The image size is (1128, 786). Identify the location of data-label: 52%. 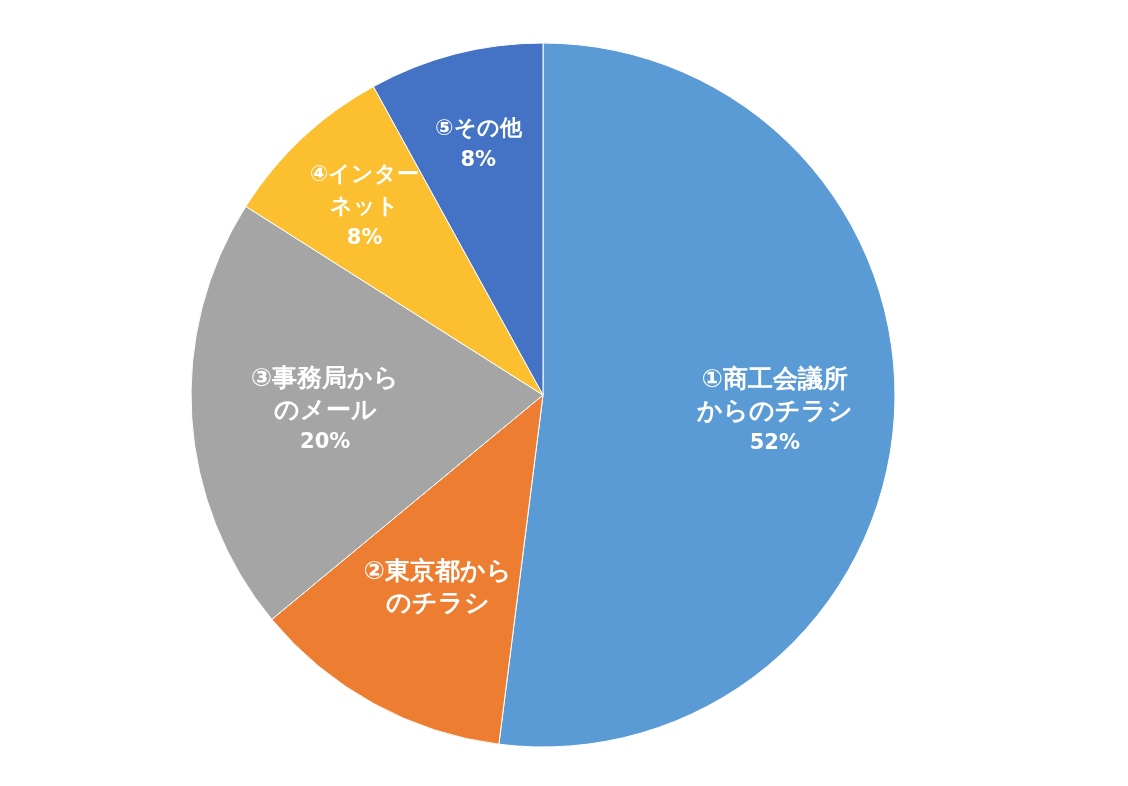
(774, 441).